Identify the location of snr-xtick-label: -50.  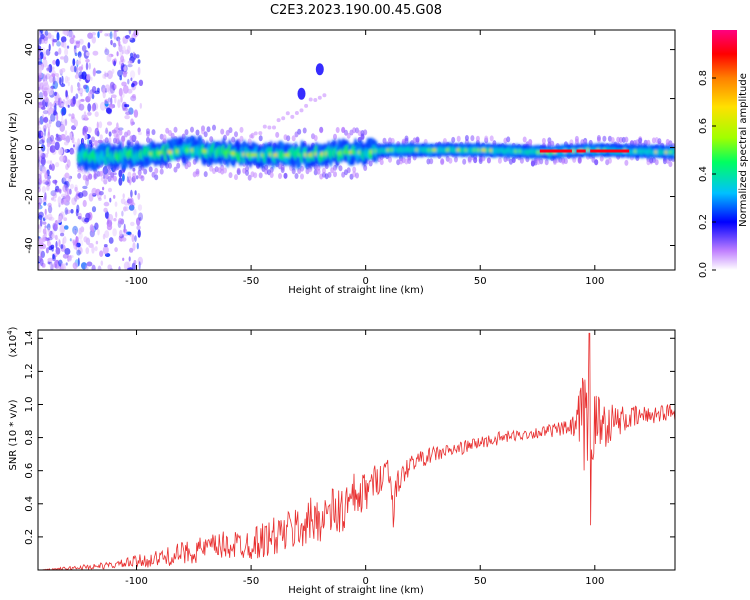
(251, 581).